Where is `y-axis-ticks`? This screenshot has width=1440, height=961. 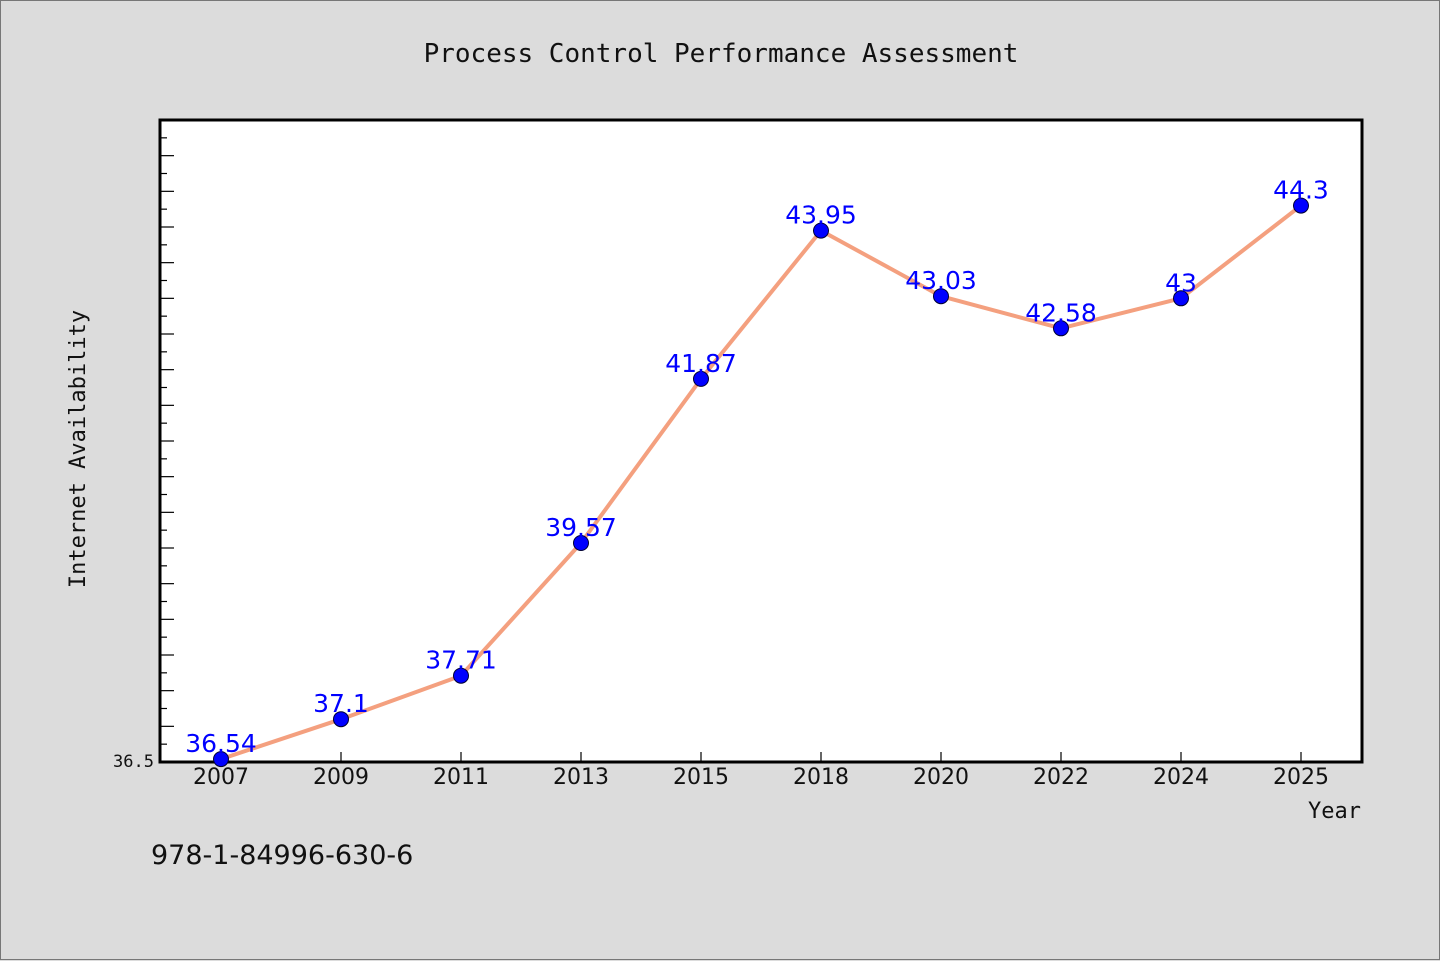 y-axis-ticks is located at coordinates (167, 441).